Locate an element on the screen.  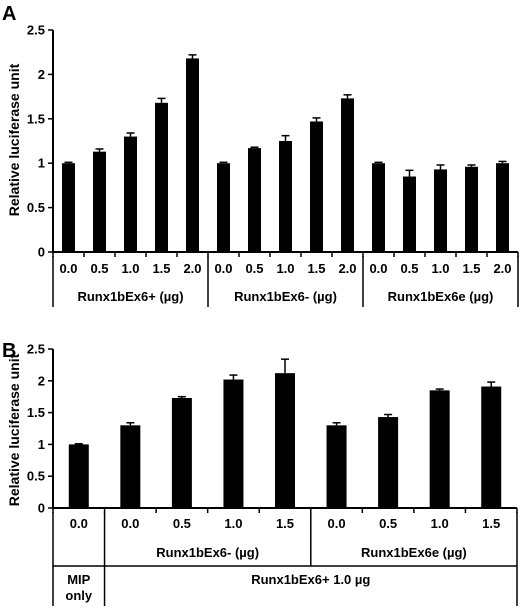
panel-b-y-tick-label: 0 is located at coordinates (41, 508).